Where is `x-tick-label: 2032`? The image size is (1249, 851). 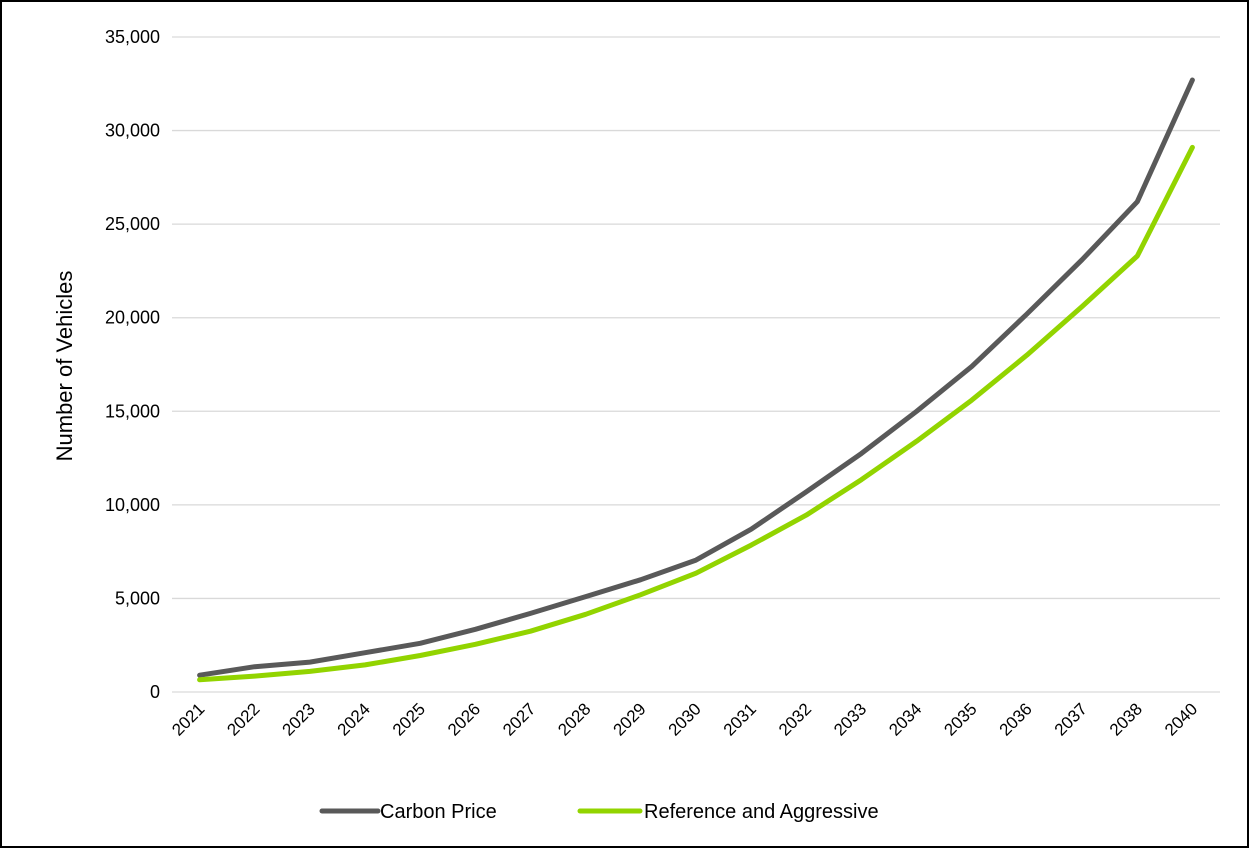 x-tick-label: 2032 is located at coordinates (795, 719).